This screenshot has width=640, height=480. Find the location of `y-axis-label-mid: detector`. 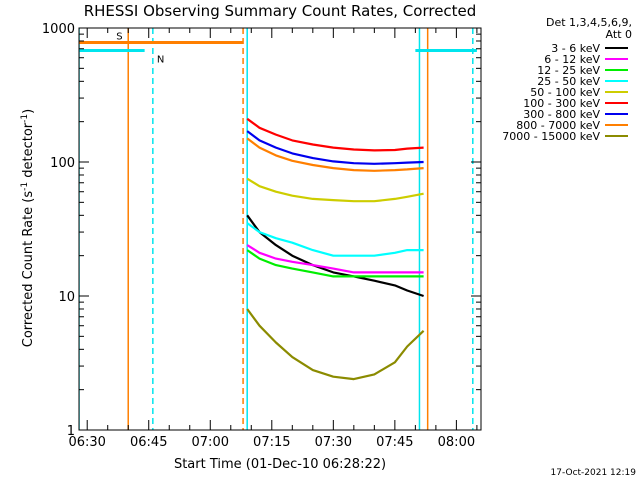

y-axis-label-mid: detector is located at coordinates (28, 152).